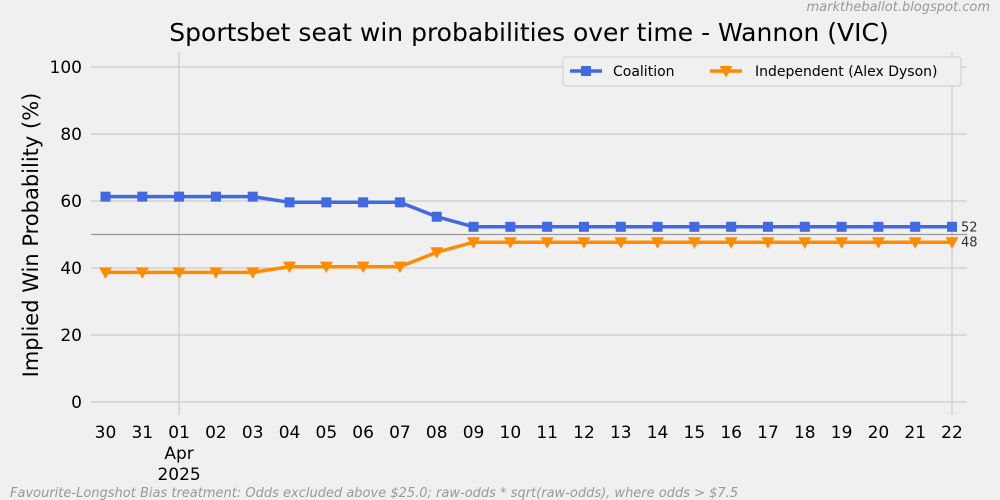 The height and width of the screenshot is (500, 1000). I want to click on x-tick-label-02: 02, so click(216, 433).